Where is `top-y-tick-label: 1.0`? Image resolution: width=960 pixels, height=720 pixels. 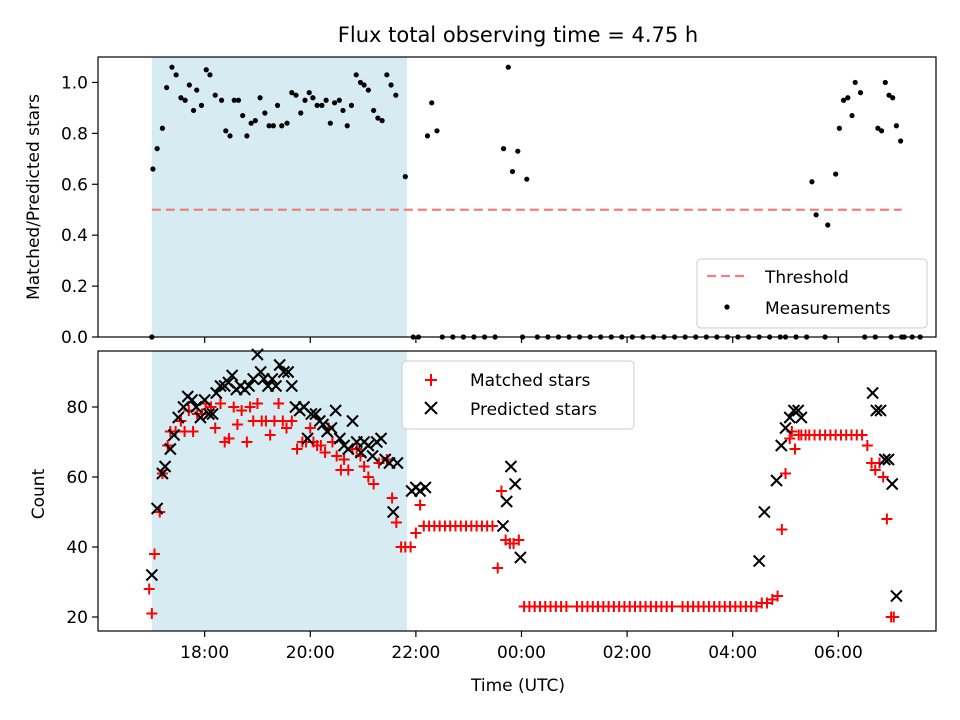 top-y-tick-label: 1.0 is located at coordinates (74, 83).